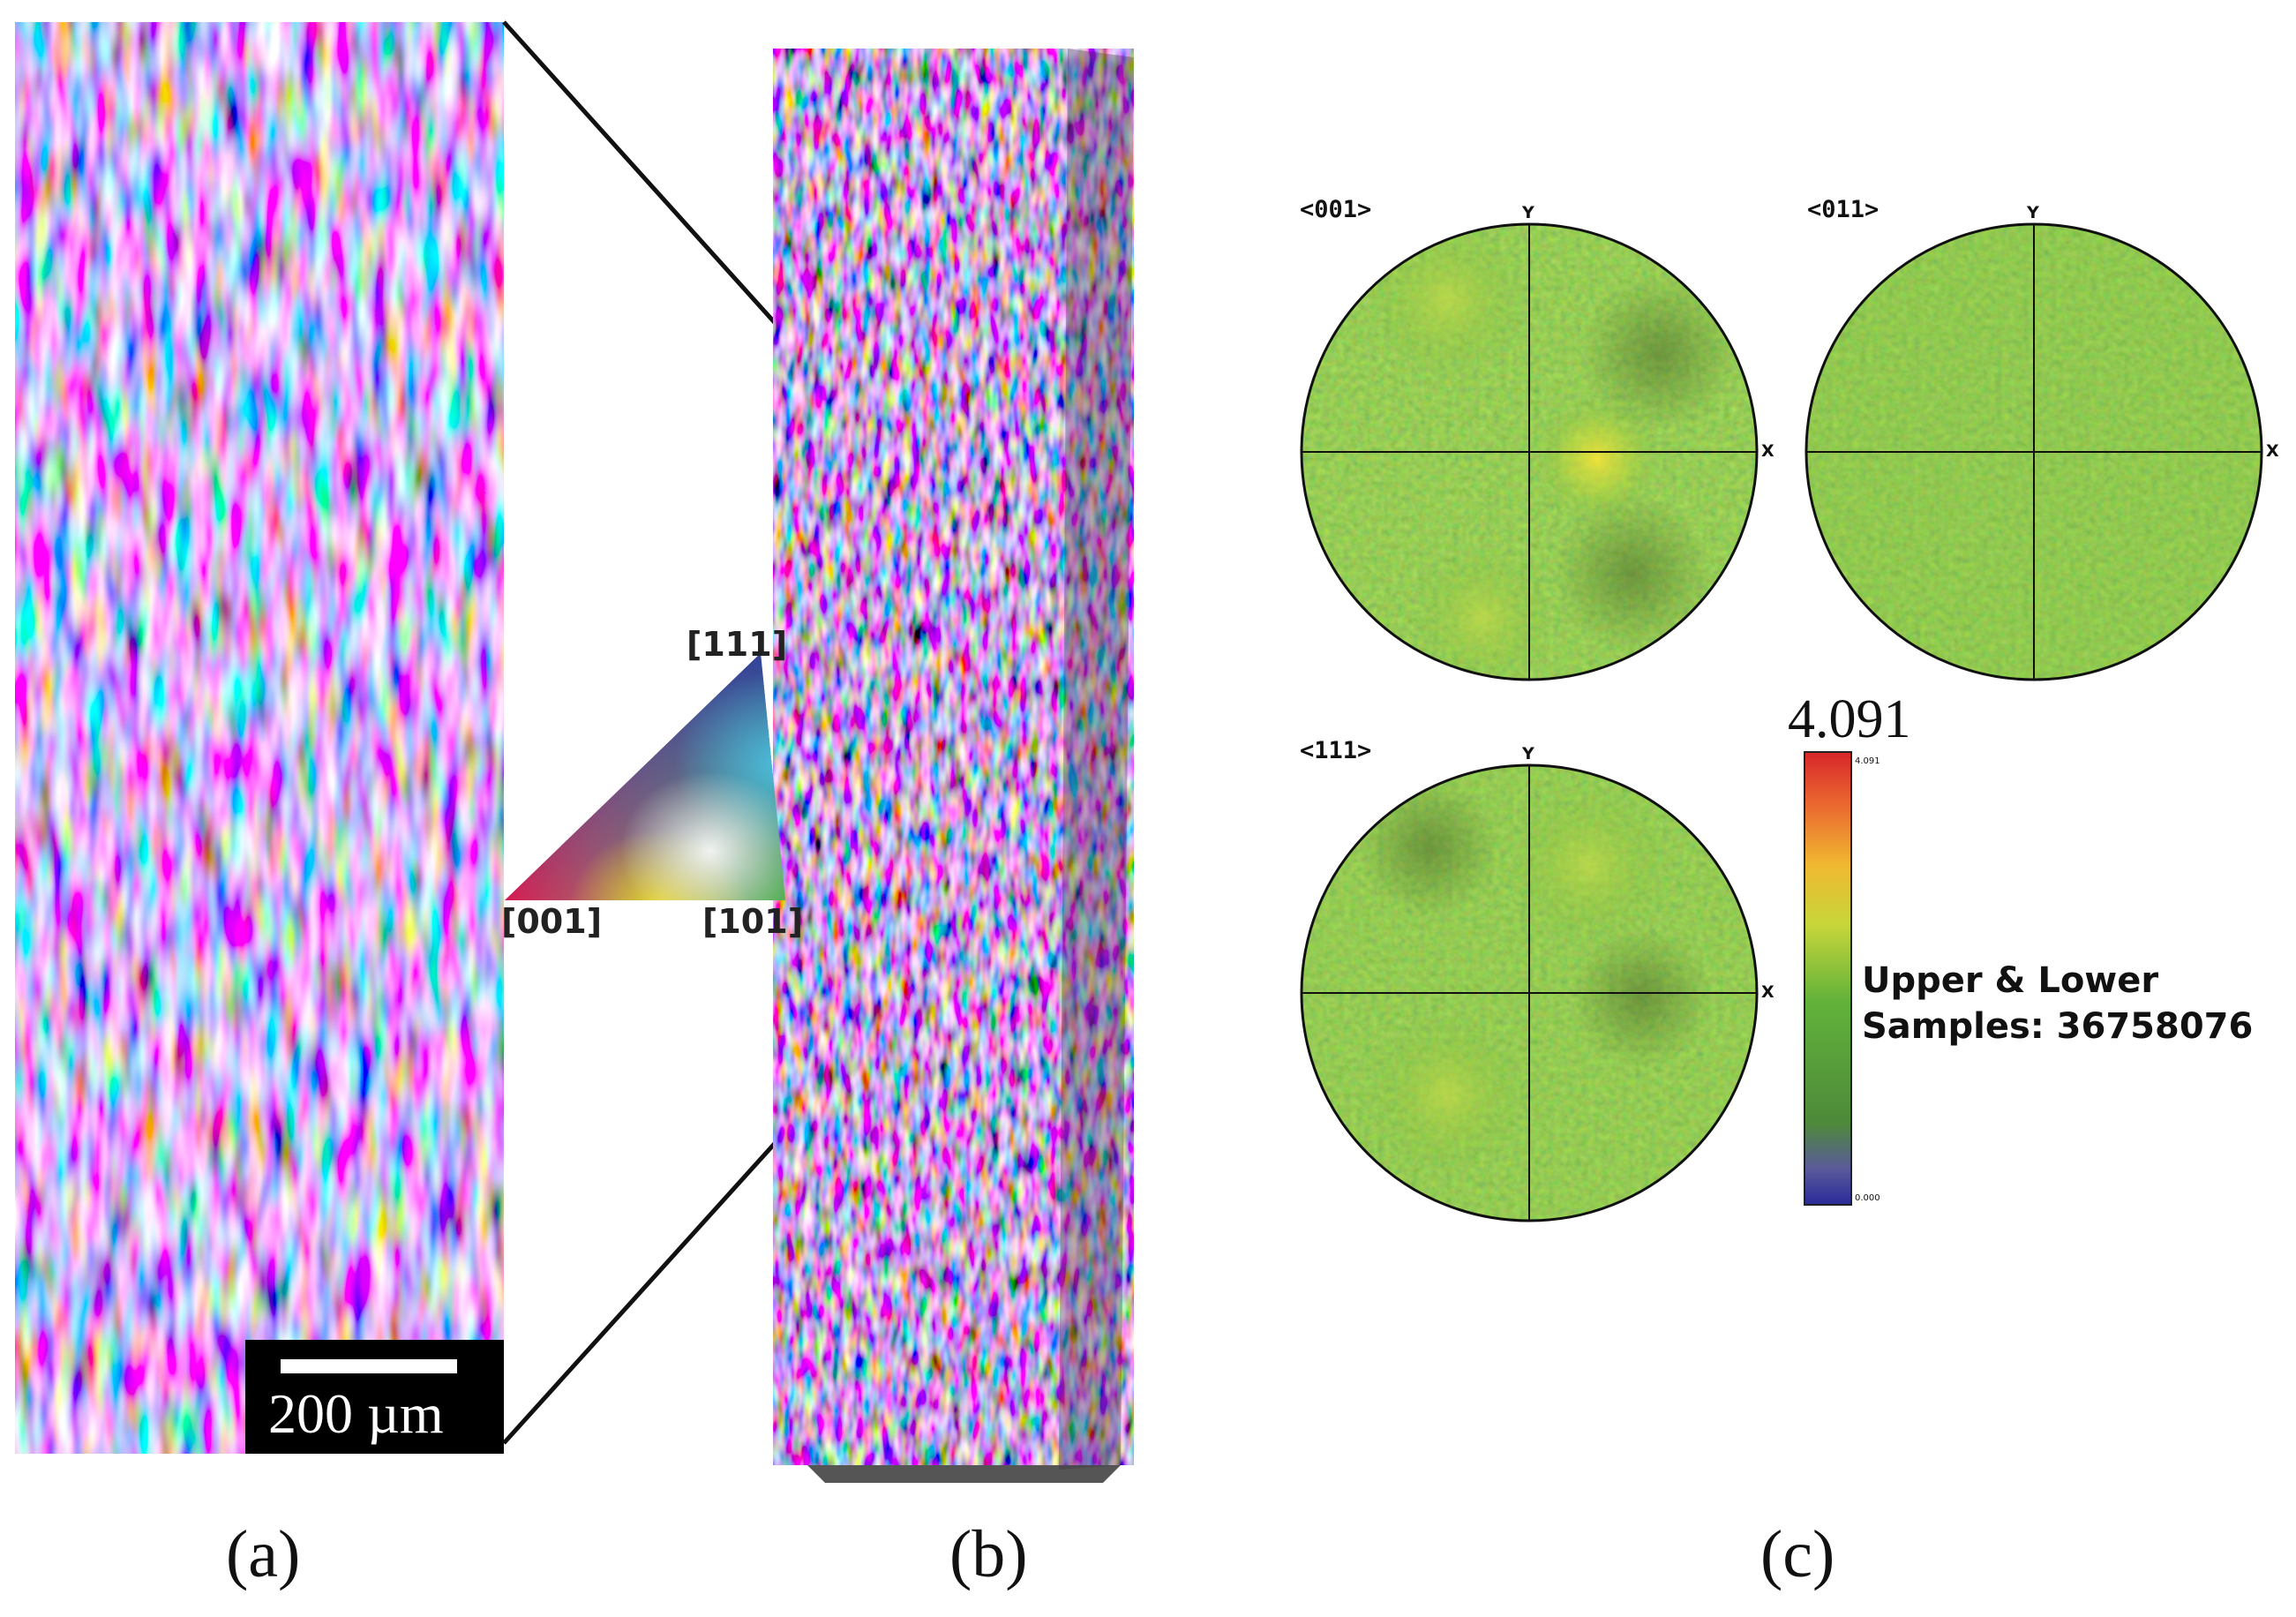 The width and height of the screenshot is (2296, 1617). Describe the element at coordinates (649, 183) in the screenshot. I see `zoom-line-top` at that location.